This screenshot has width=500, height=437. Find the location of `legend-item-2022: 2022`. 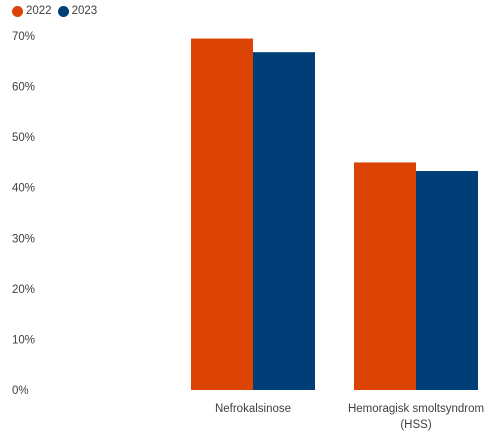

legend-item-2022: 2022 is located at coordinates (32, 11).